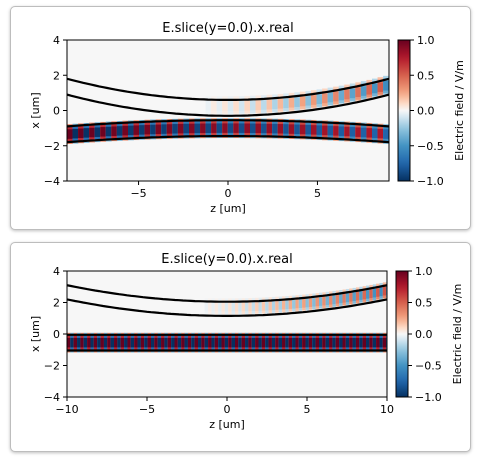  Describe the element at coordinates (147, 409) in the screenshot. I see `x-tick-label: −5` at that location.